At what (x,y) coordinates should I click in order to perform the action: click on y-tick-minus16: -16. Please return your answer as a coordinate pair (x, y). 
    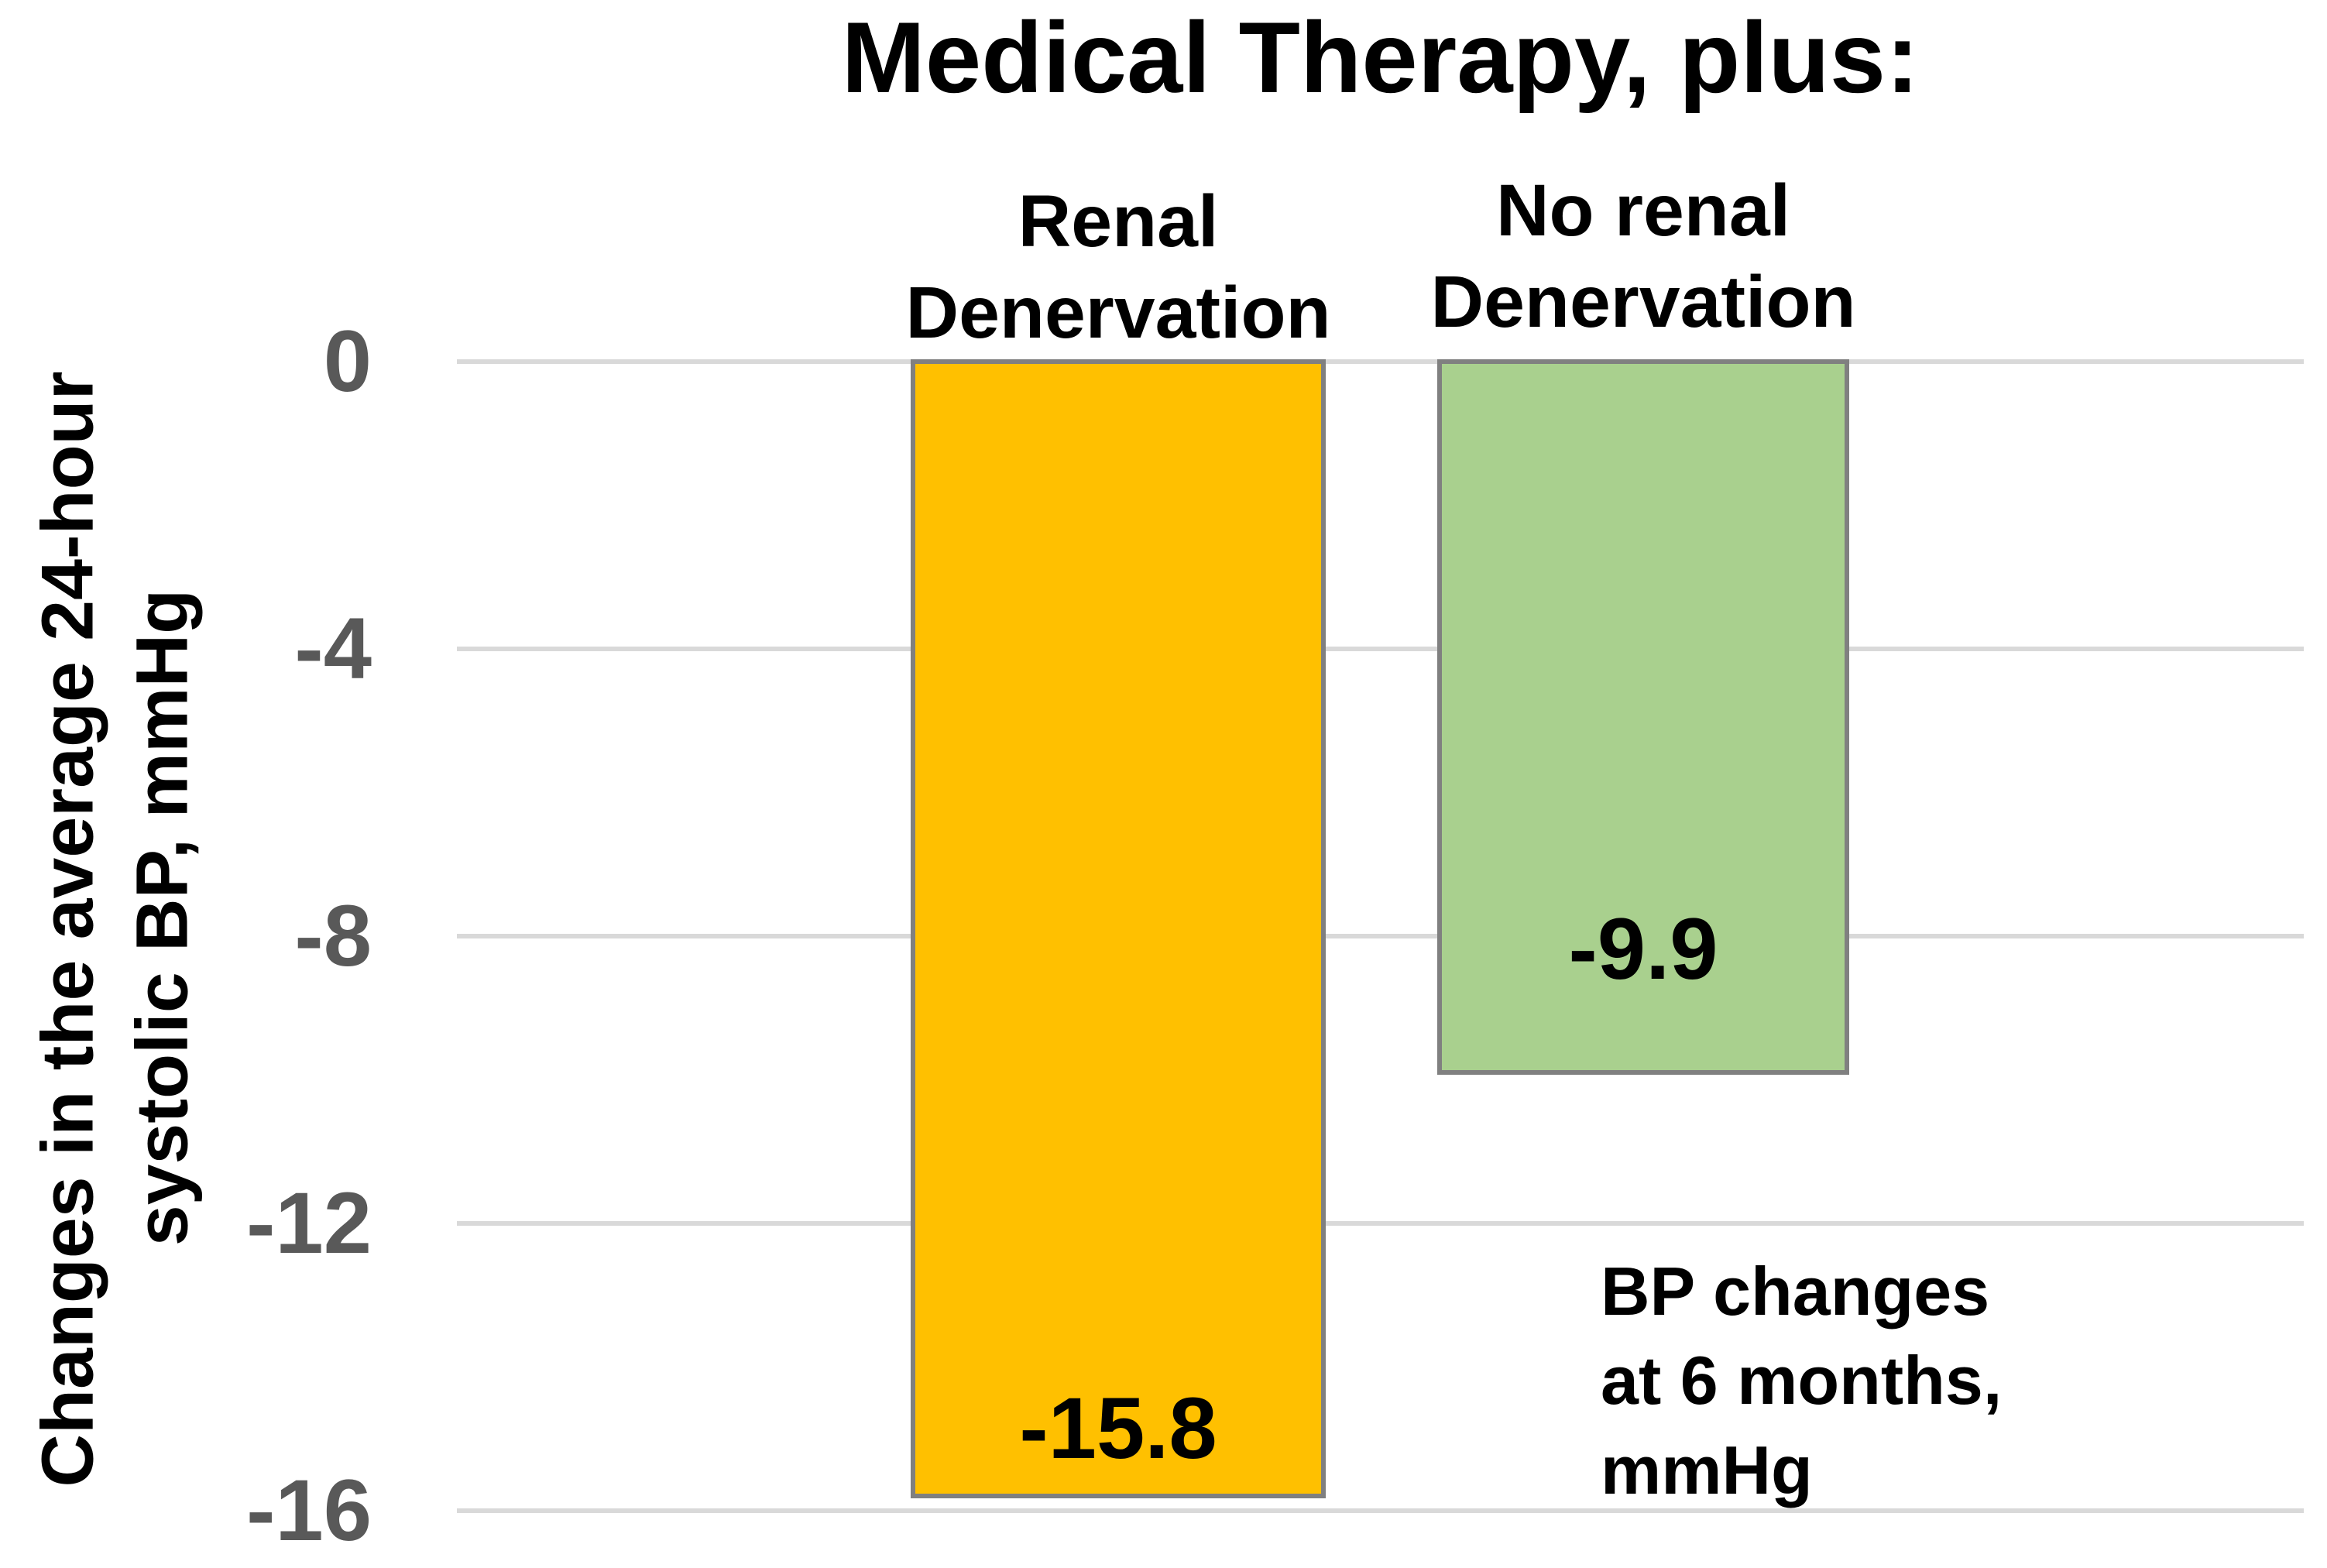
    Looking at the image, I should click on (309, 1510).